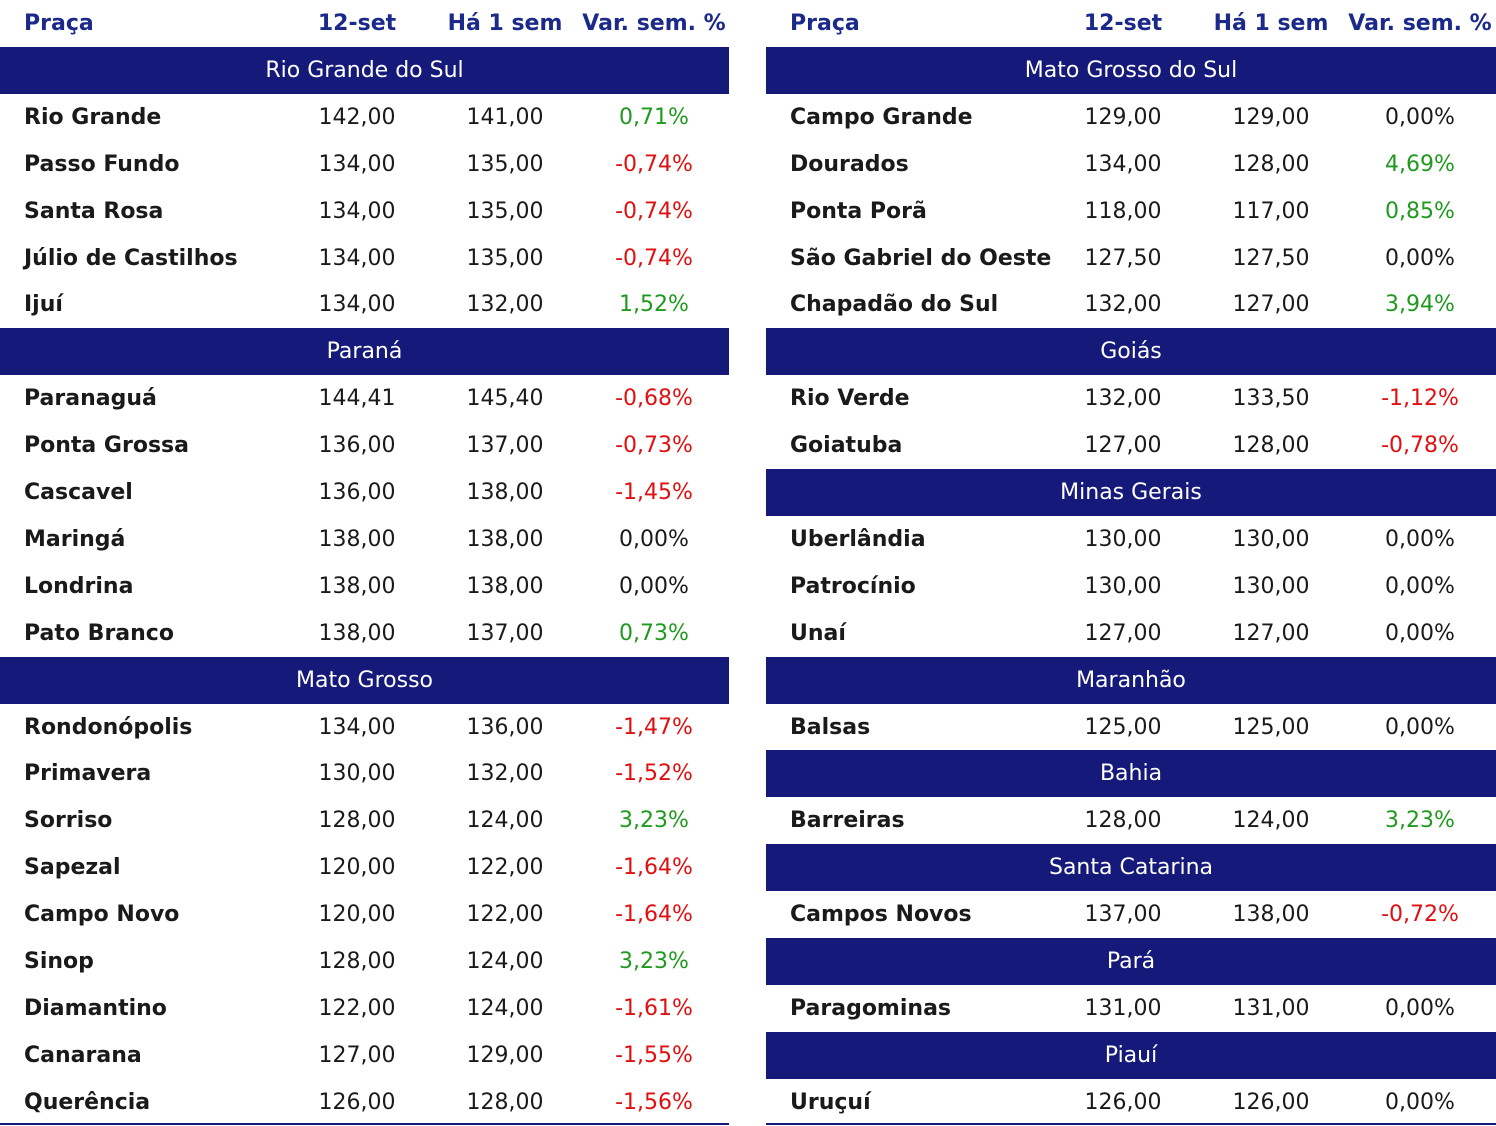  I want to click on place-cell: Chapadão do Sul, so click(894, 305).